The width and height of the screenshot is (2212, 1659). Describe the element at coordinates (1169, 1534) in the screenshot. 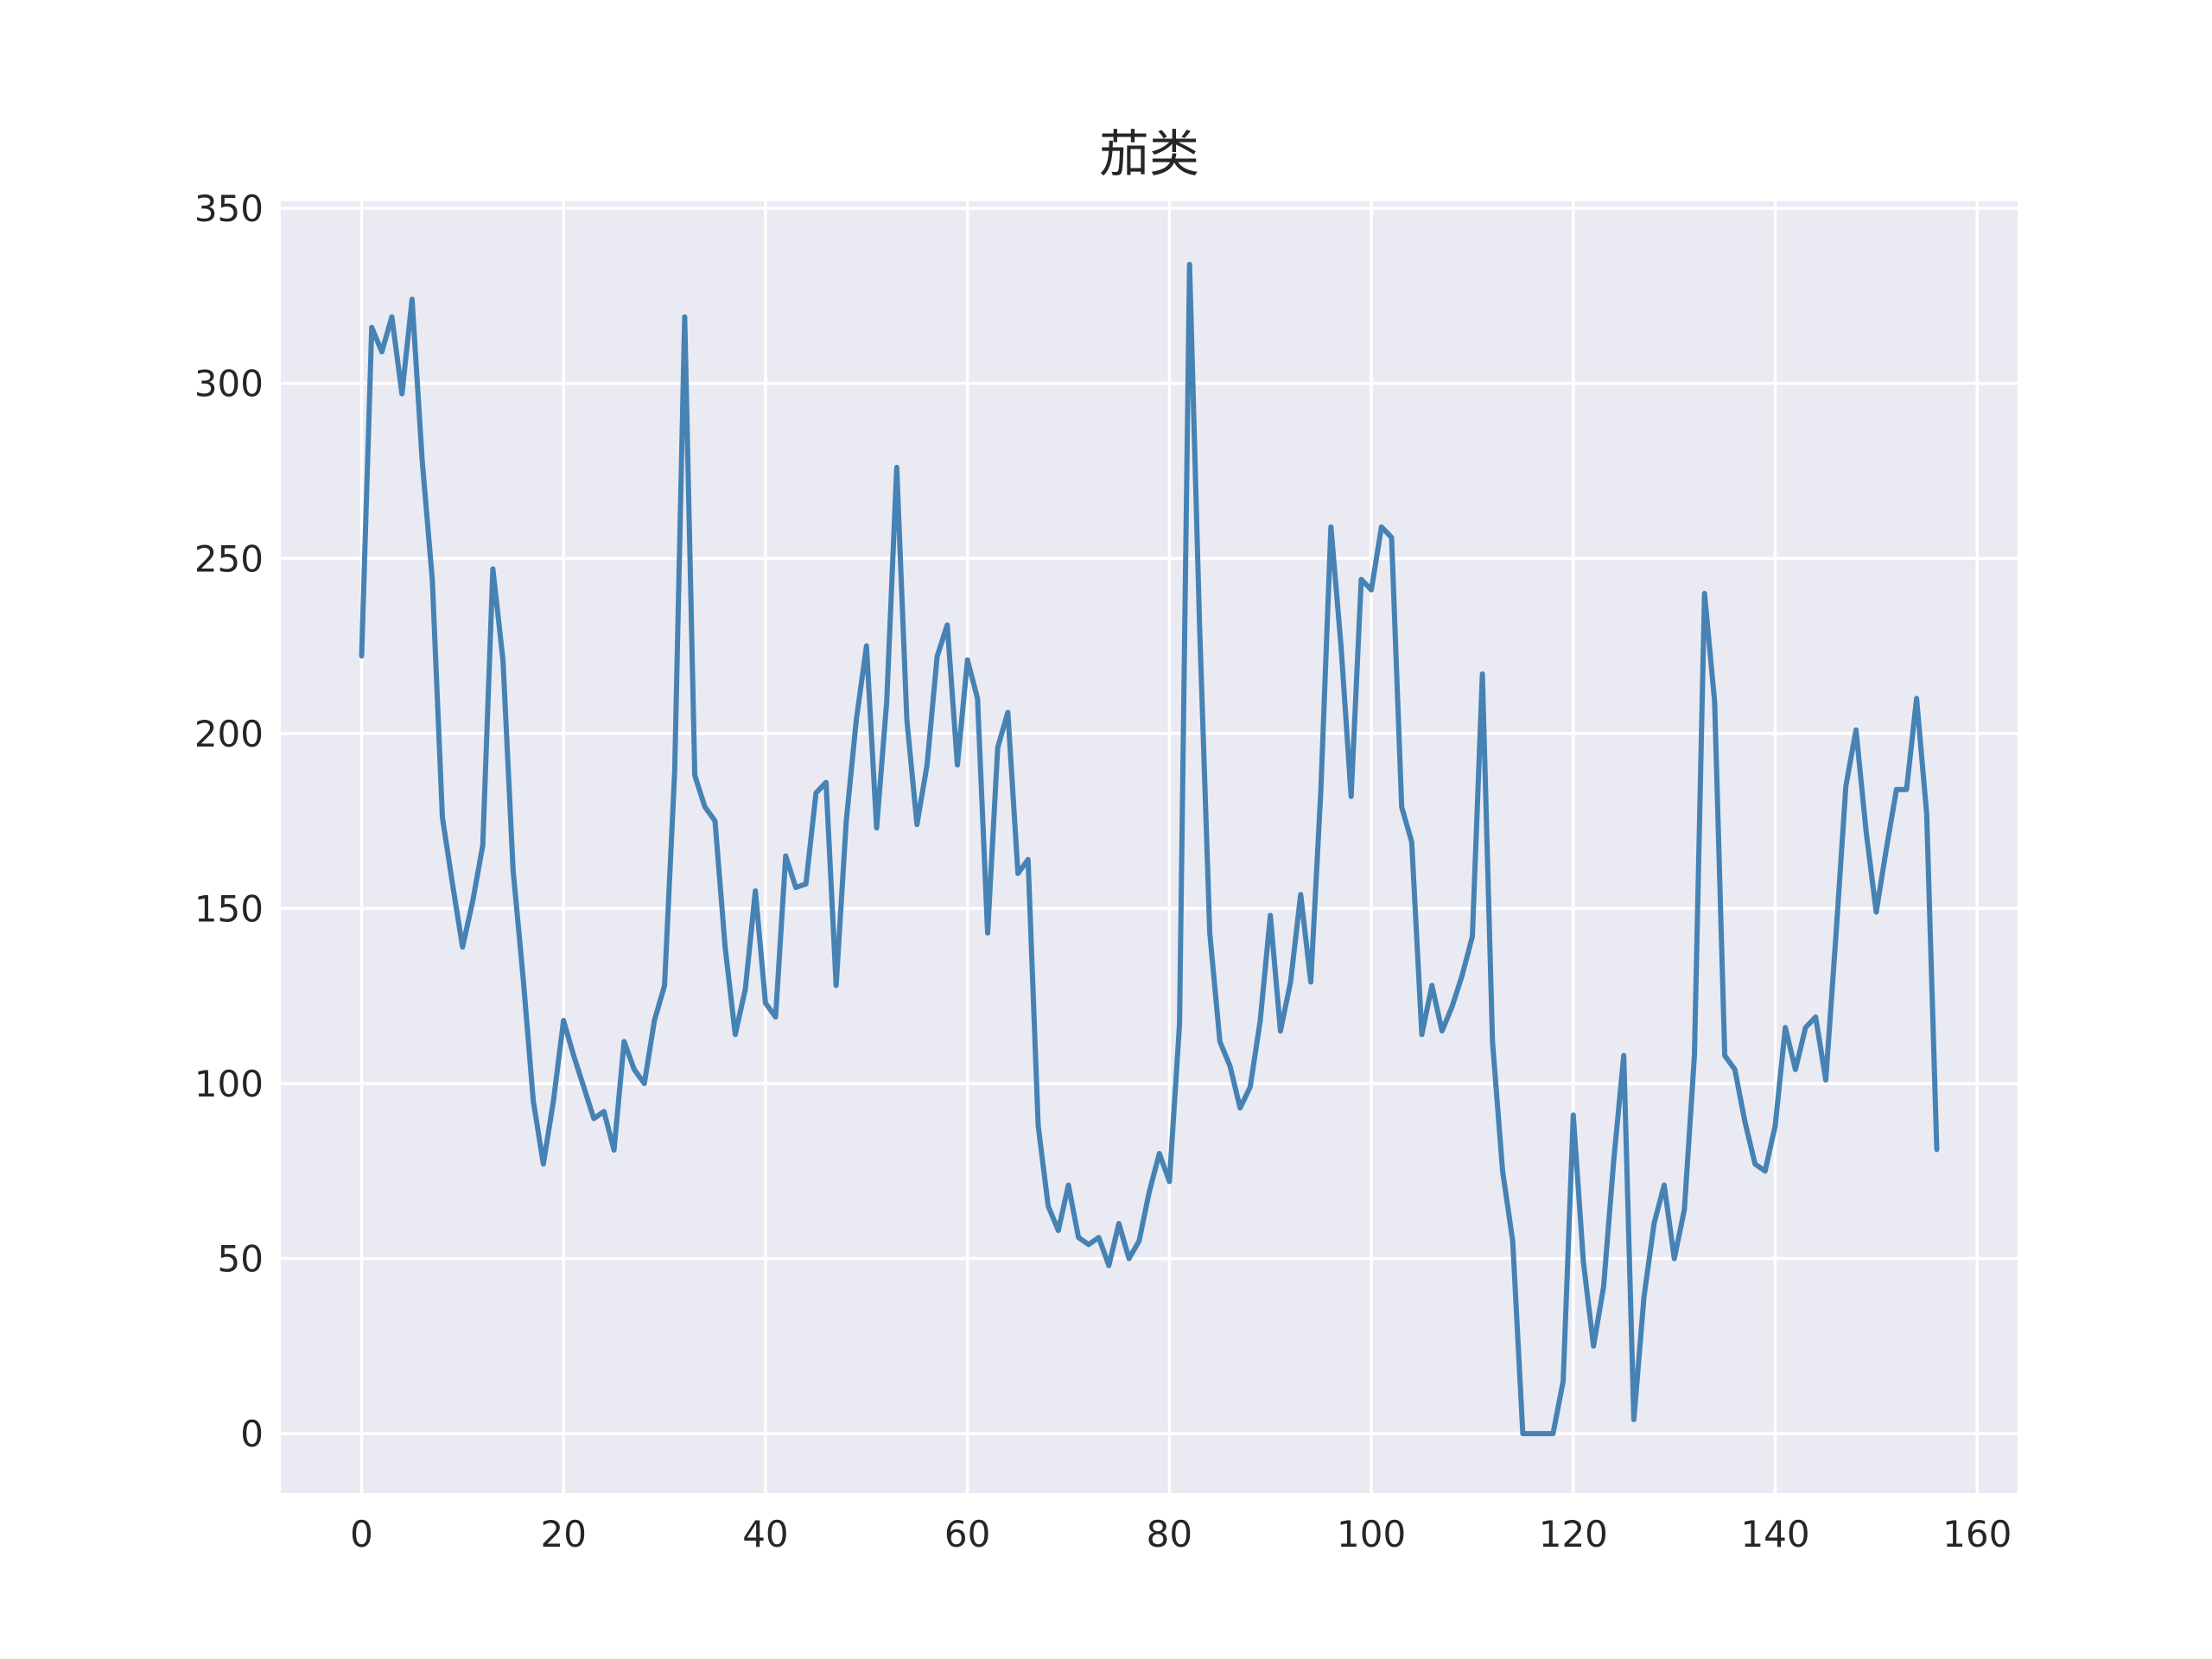

I see `x-tick-label: 80` at that location.